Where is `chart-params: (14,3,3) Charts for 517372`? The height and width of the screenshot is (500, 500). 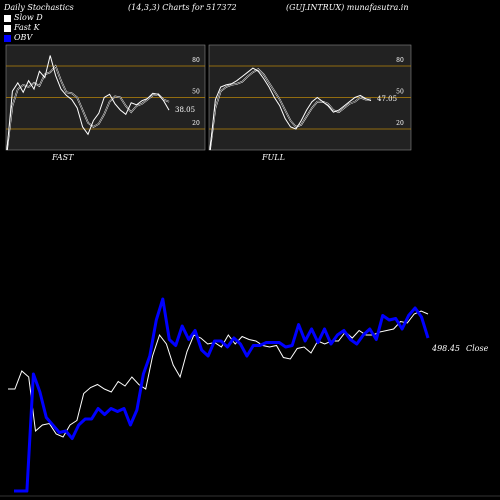
chart-params: (14,3,3) Charts for 517372 is located at coordinates (182, 7).